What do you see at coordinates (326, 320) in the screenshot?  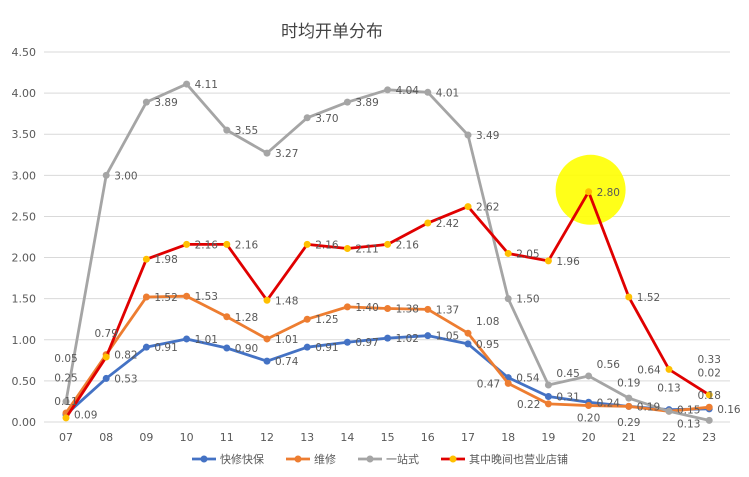 I see `data-label: 1.25` at bounding box center [326, 320].